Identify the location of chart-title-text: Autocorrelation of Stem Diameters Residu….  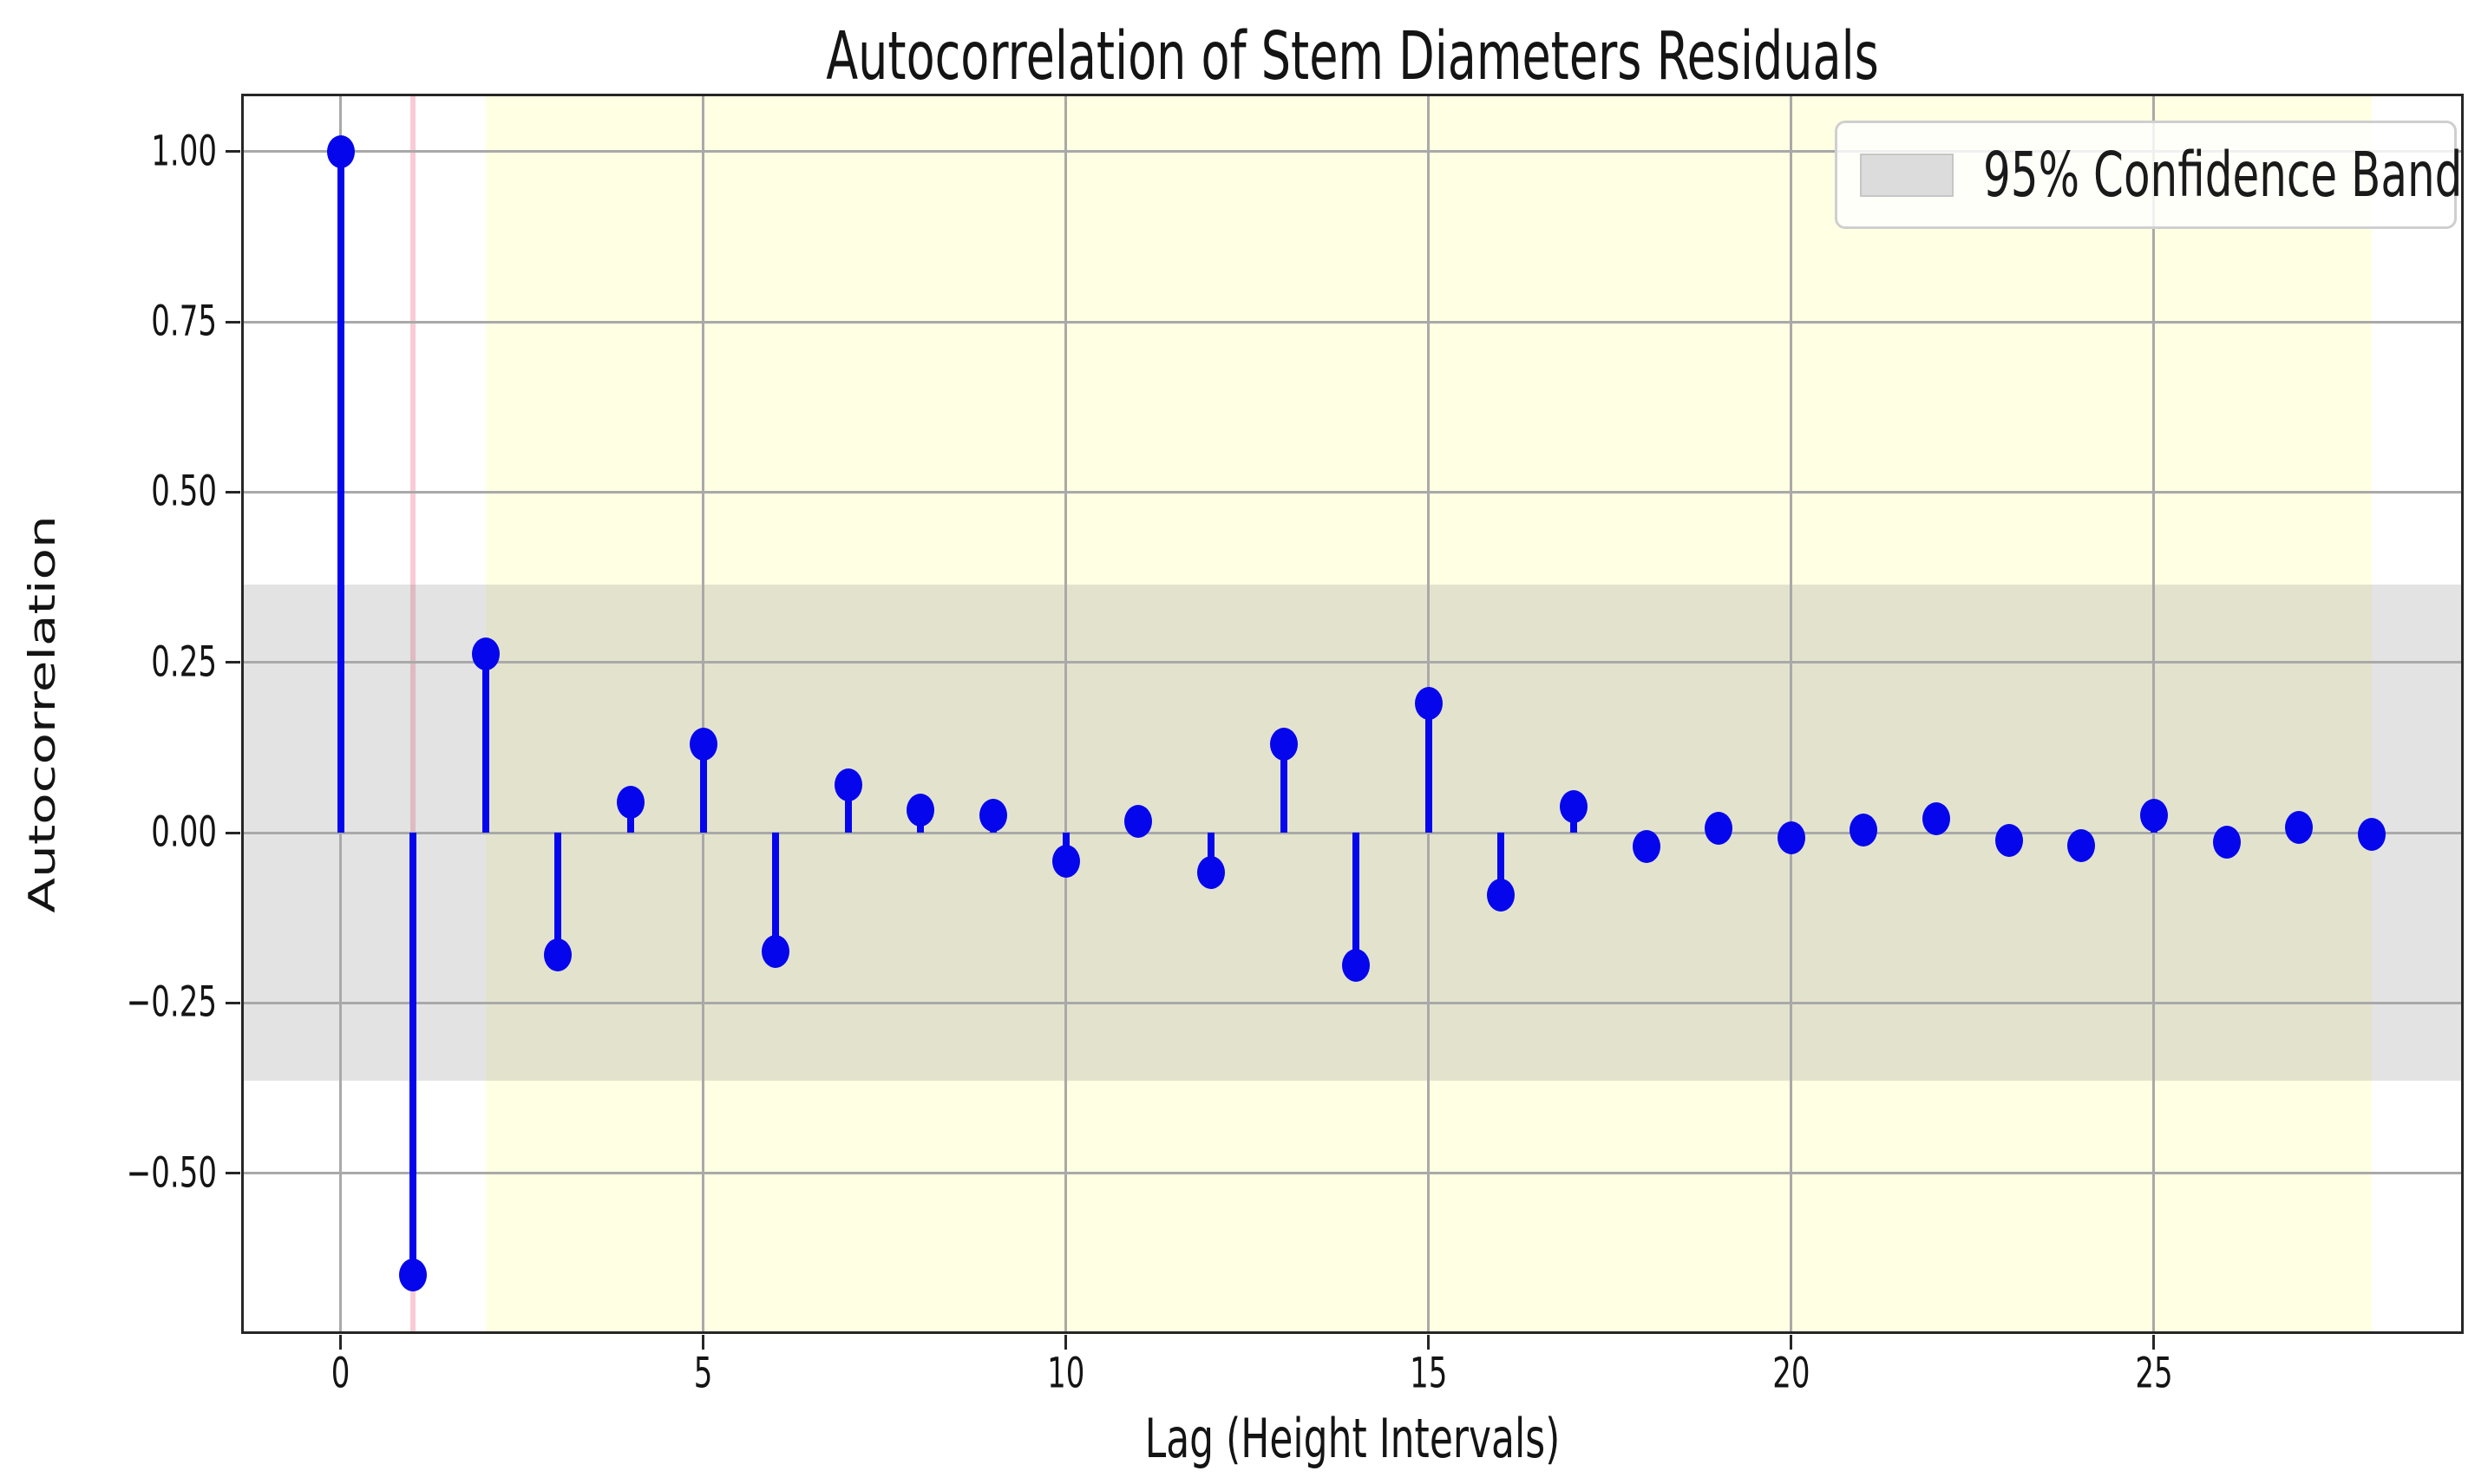
(1352, 56).